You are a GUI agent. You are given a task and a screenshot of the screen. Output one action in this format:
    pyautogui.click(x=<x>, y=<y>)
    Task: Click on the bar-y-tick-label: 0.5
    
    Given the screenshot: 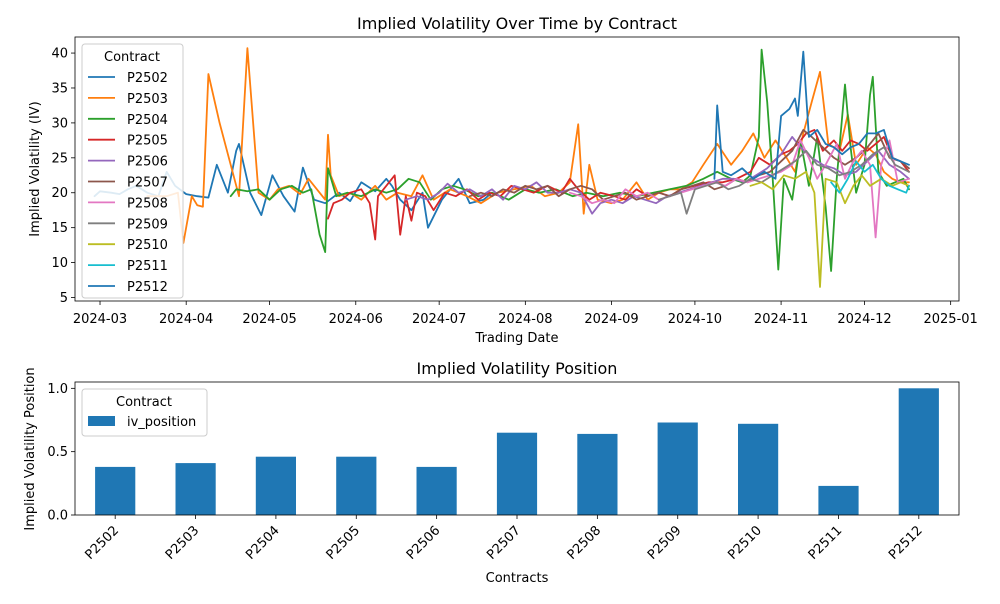 What is the action you would take?
    pyautogui.click(x=57, y=452)
    